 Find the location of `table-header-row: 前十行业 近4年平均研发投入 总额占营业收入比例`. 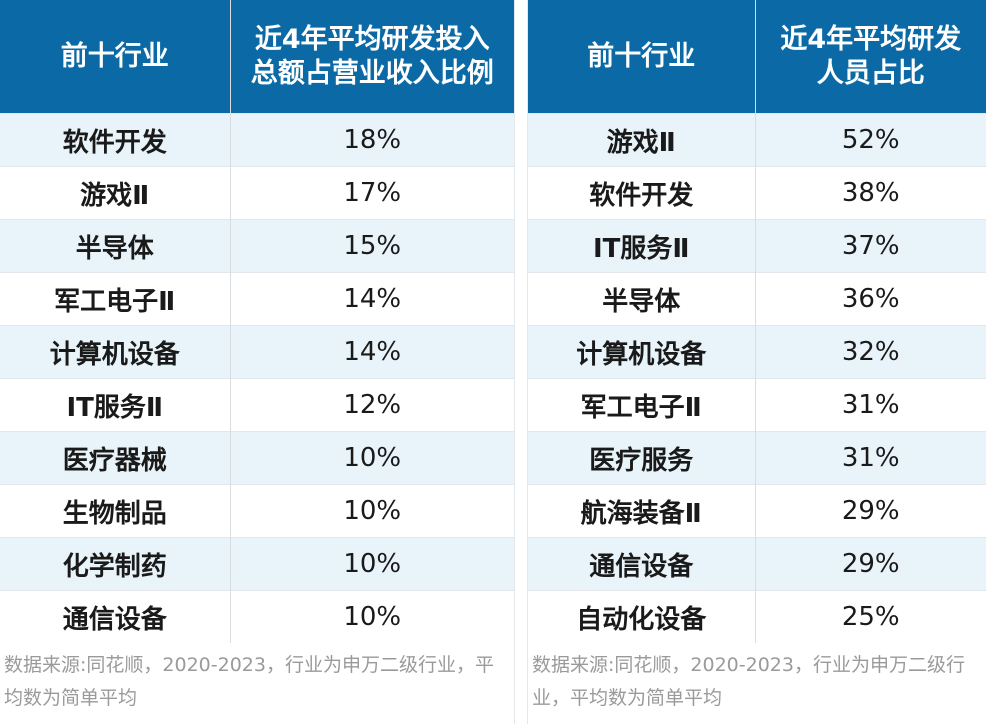

table-header-row: 前十行业 近4年平均研发投入 总额占营业收入比例 is located at coordinates (257, 57).